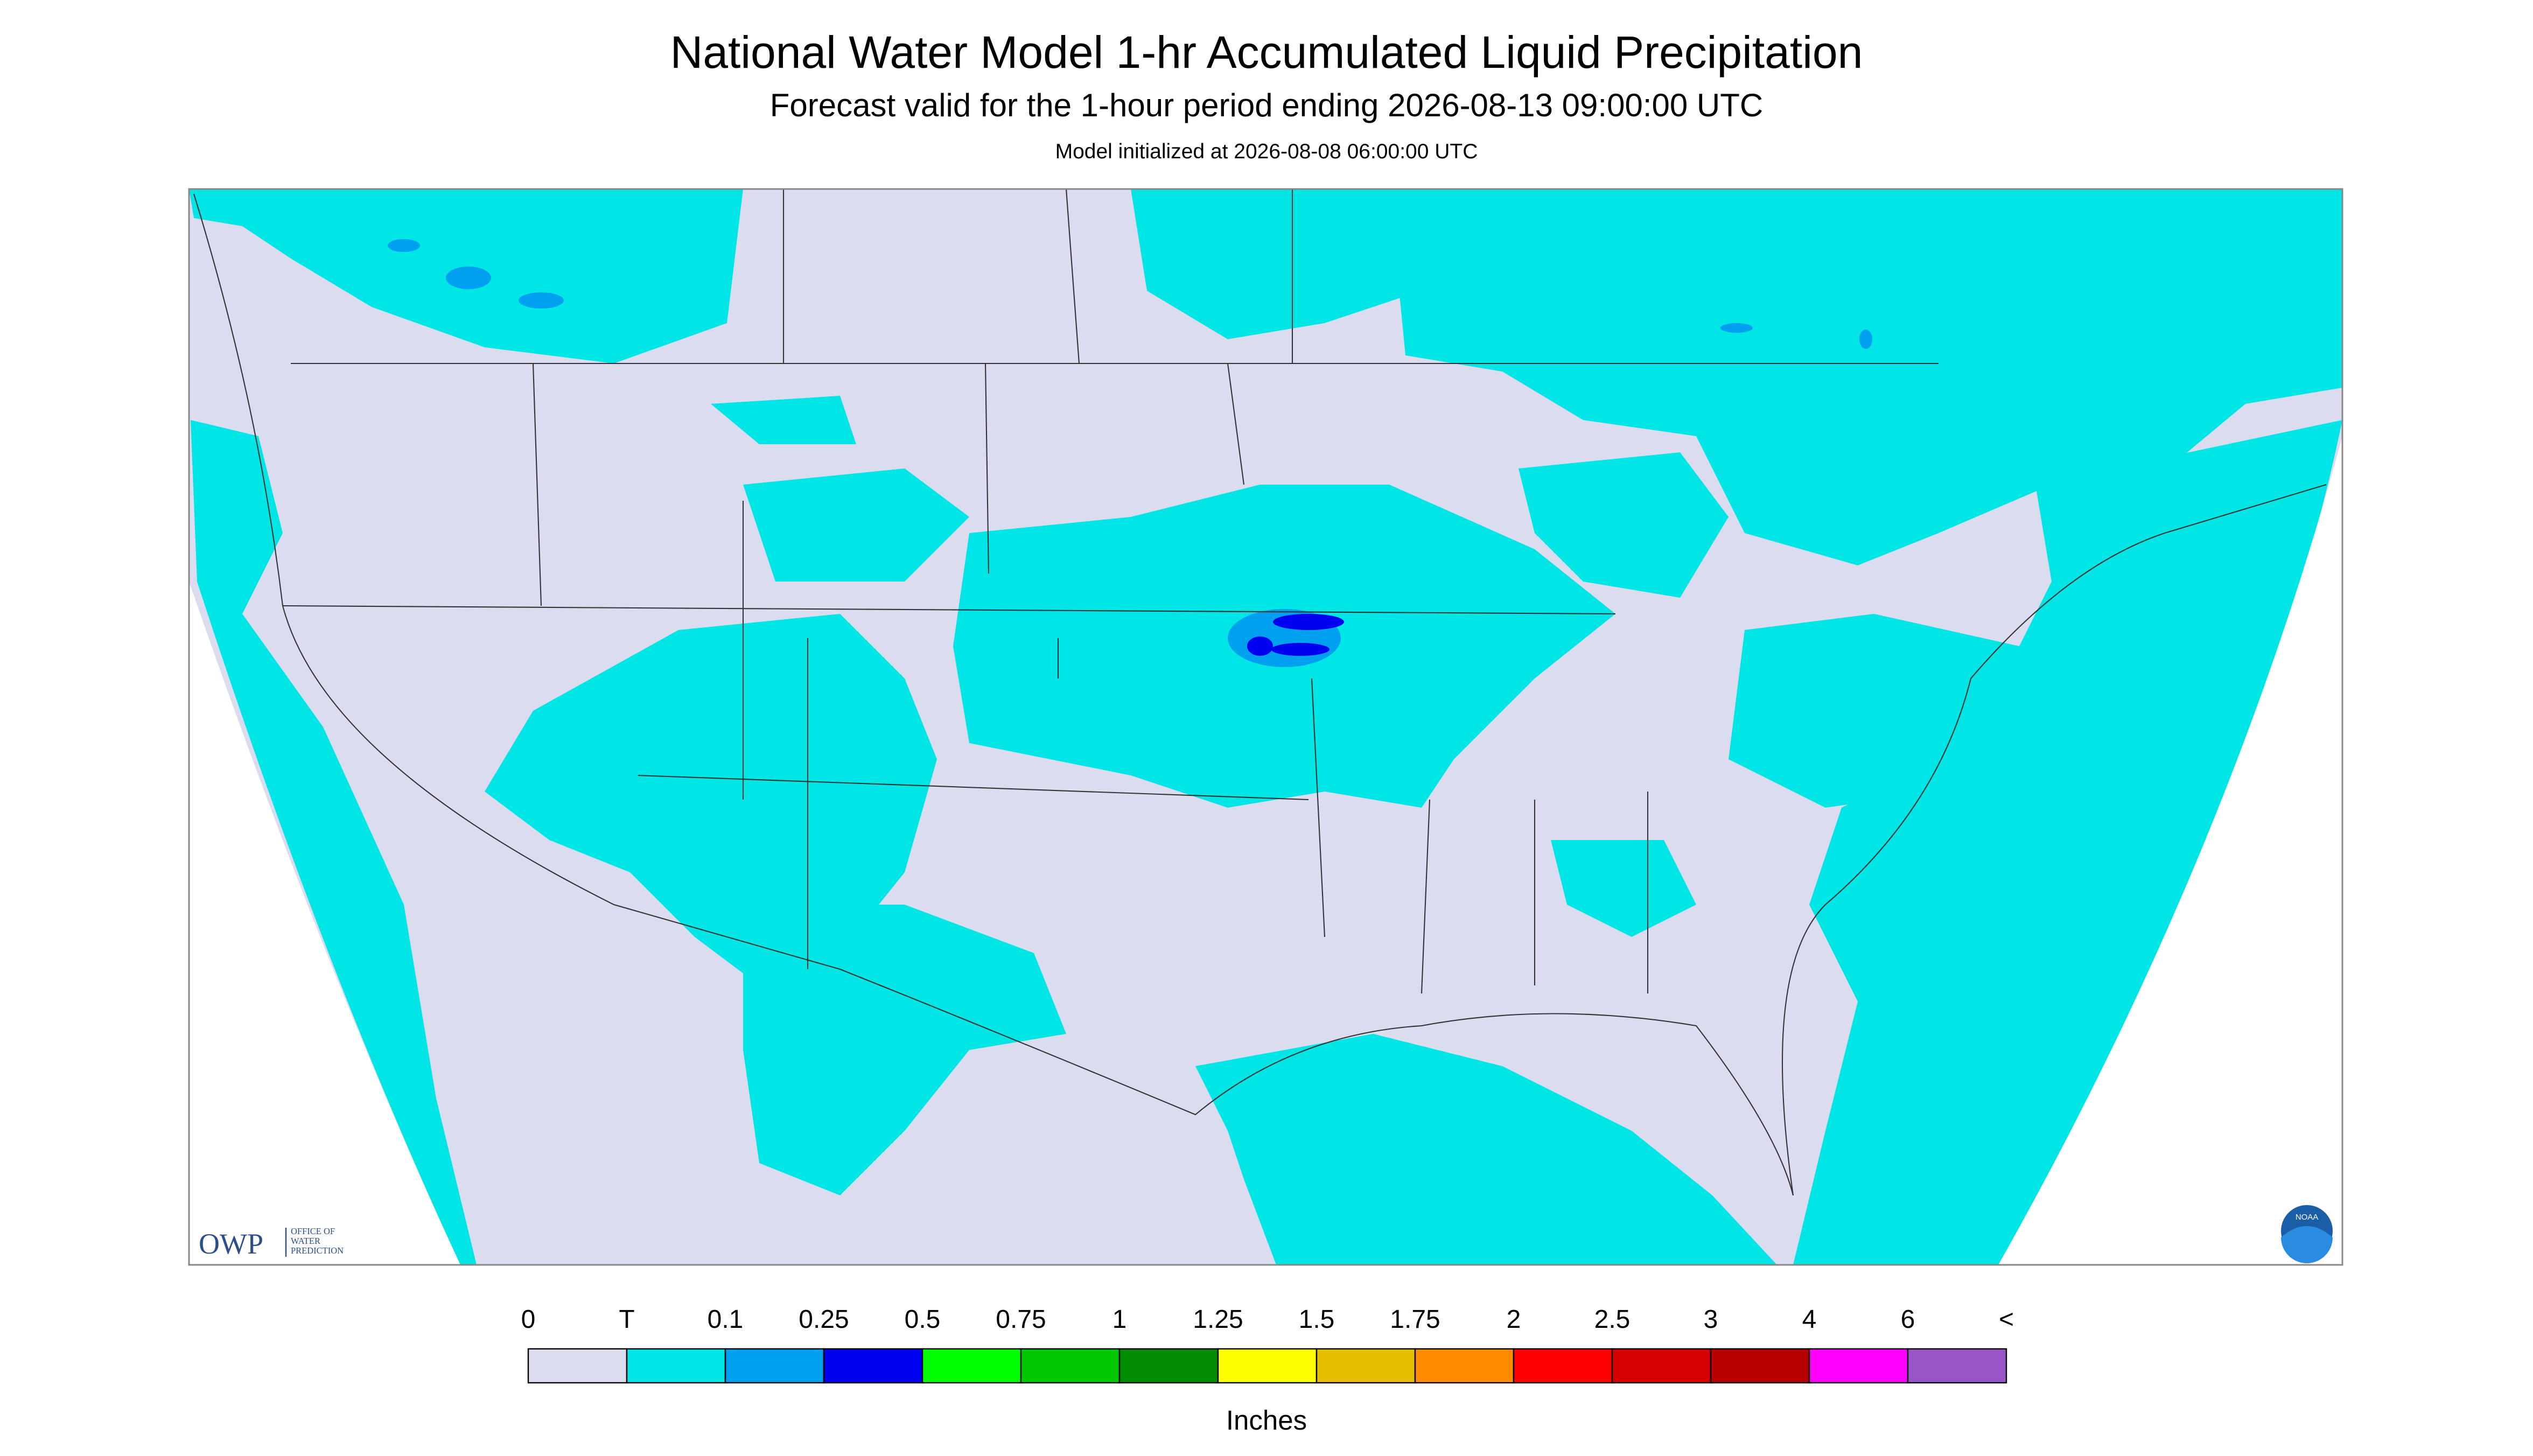 The image size is (2533, 1456). I want to click on legend-label: 0.25, so click(824, 1319).